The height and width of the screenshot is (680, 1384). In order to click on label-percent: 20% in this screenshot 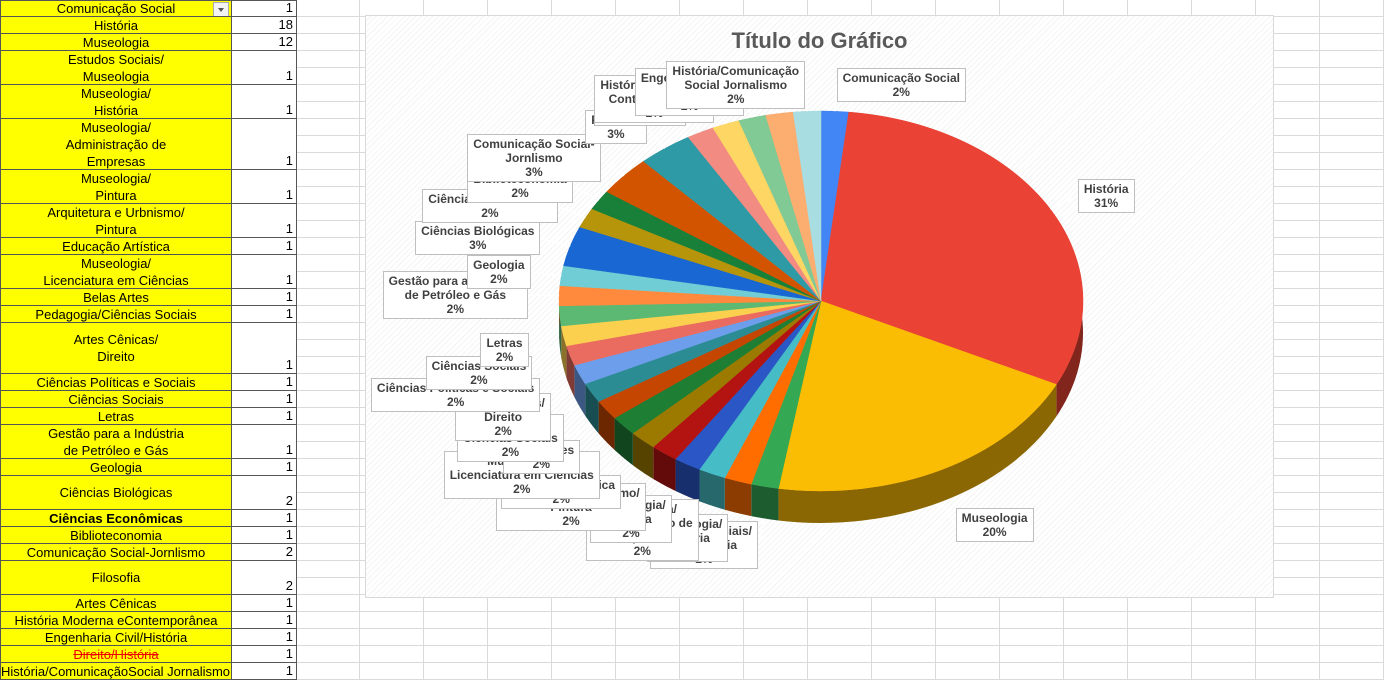, I will do `click(994, 532)`.